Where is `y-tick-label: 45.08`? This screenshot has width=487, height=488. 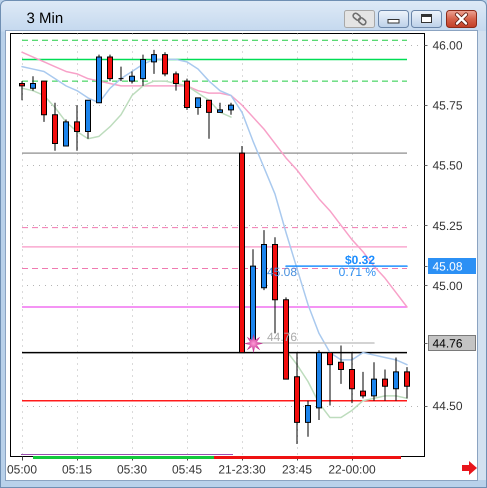 y-tick-label: 45.08 is located at coordinates (447, 267).